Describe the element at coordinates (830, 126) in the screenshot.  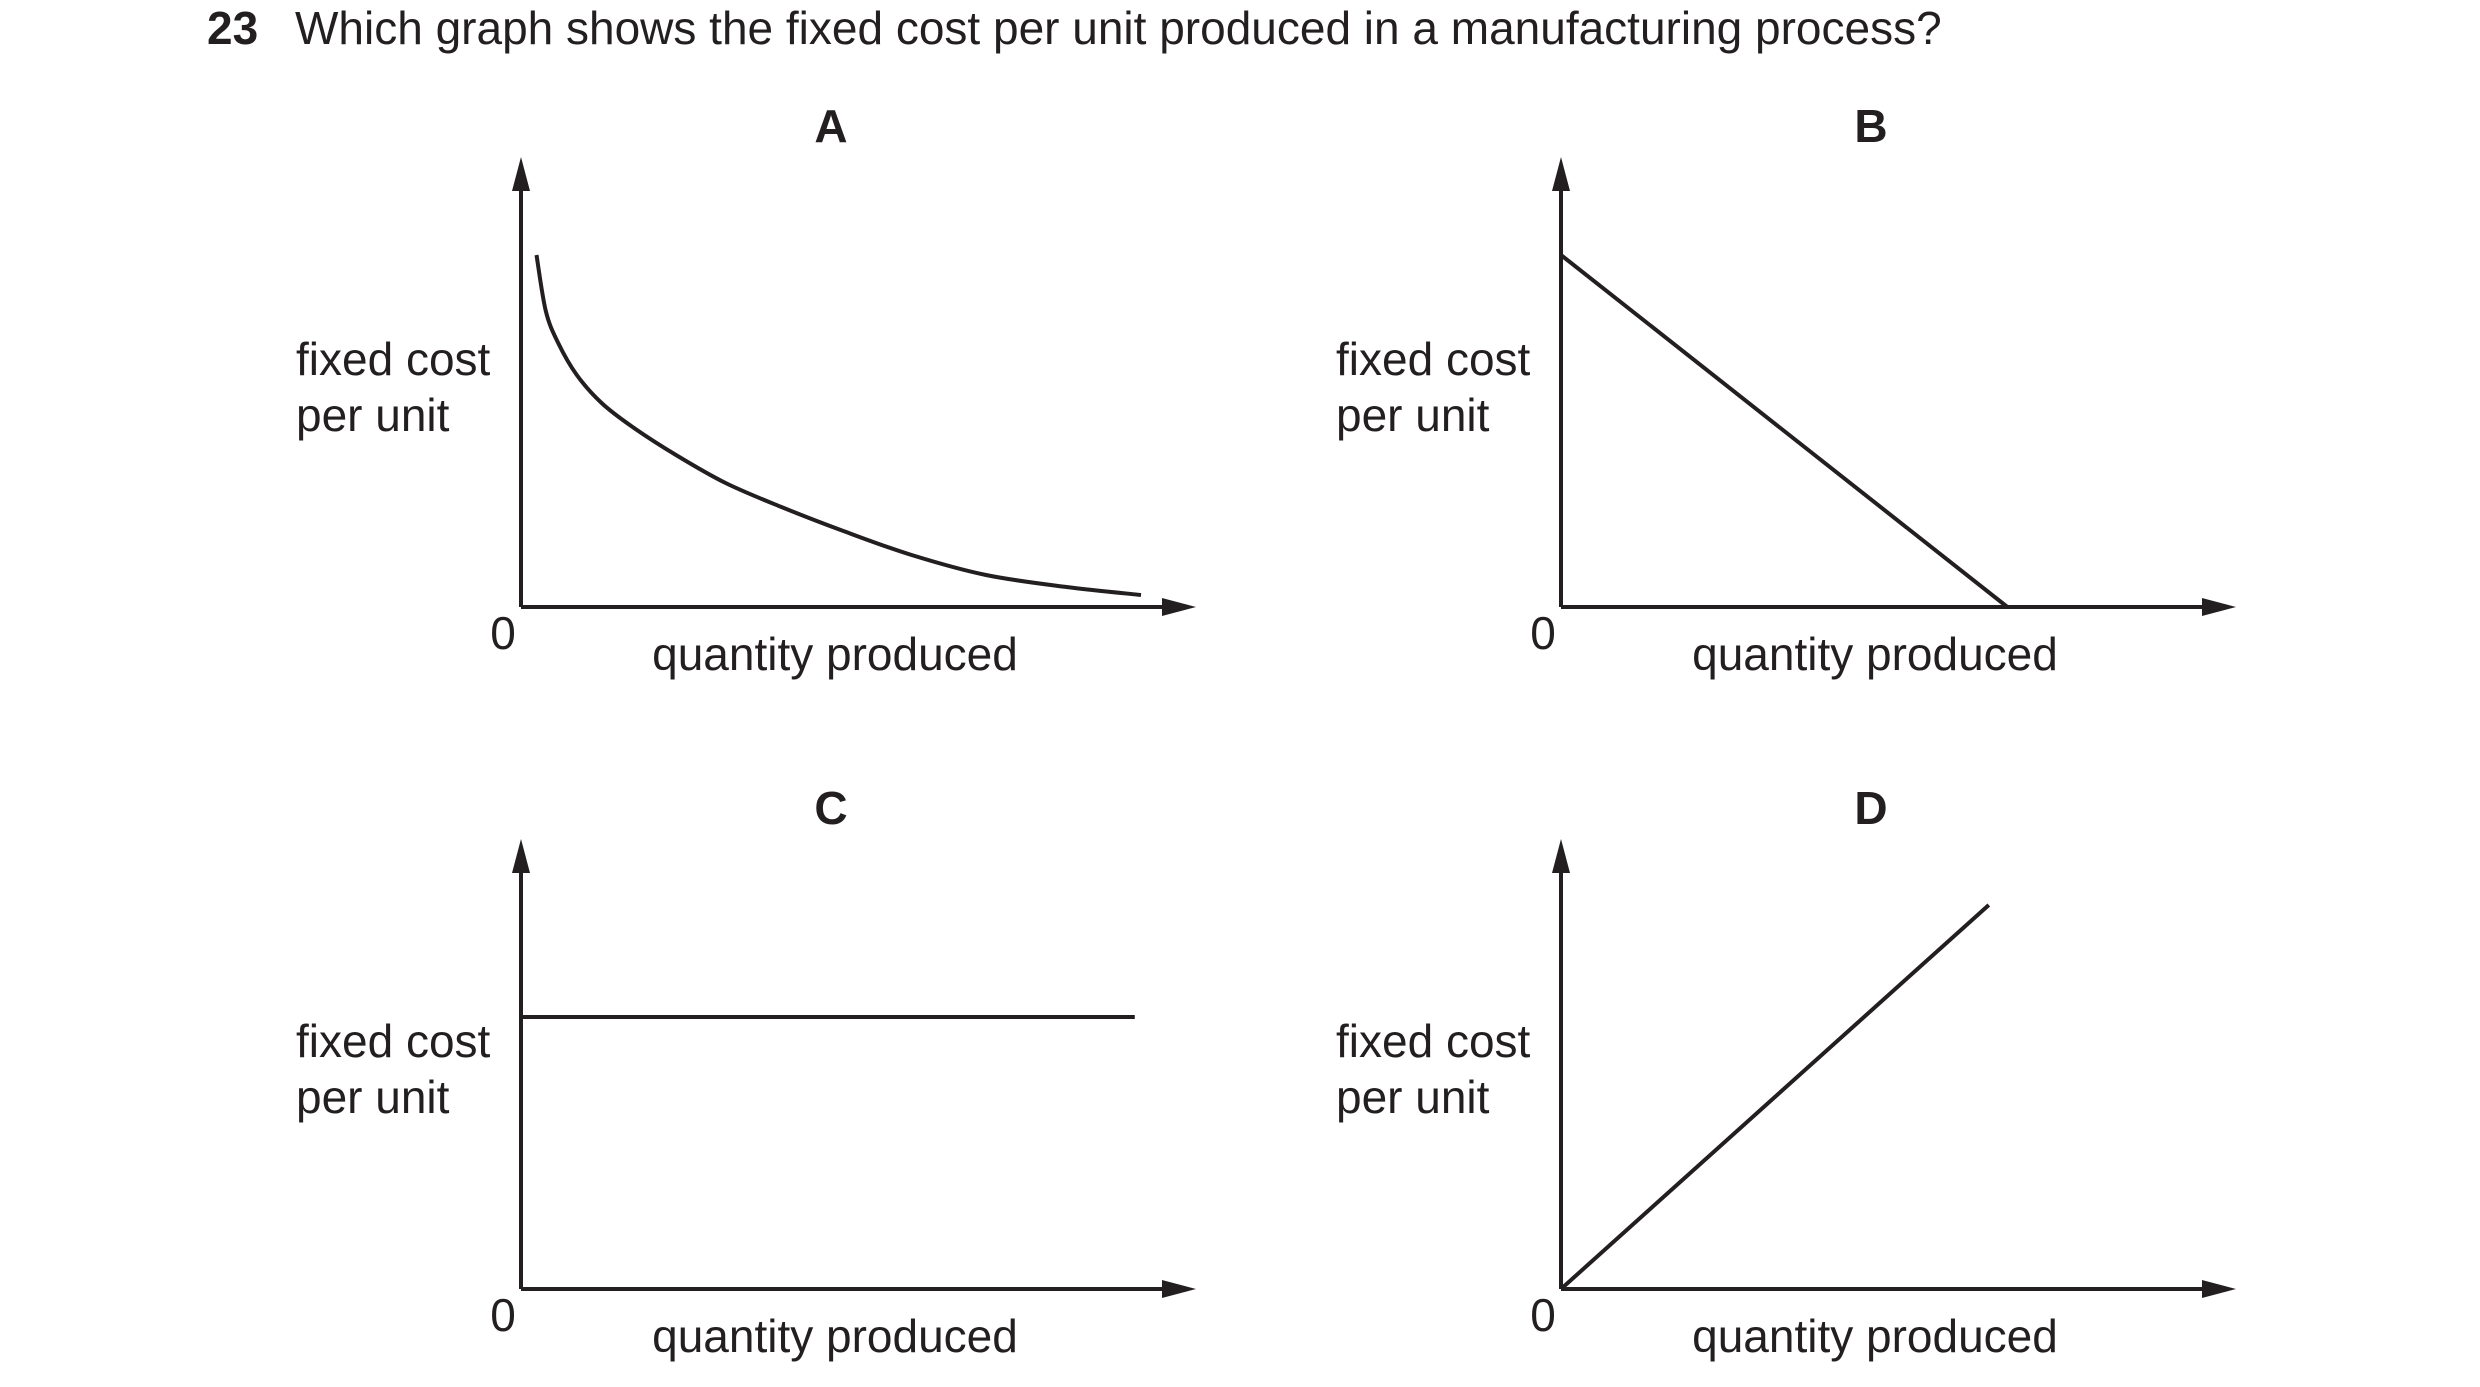
I see `graph-option-letter: A` at that location.